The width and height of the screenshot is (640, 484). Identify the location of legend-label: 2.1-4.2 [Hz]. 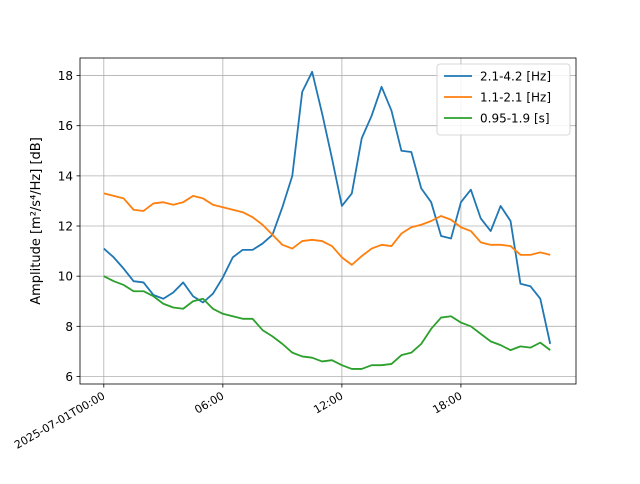
(515, 77).